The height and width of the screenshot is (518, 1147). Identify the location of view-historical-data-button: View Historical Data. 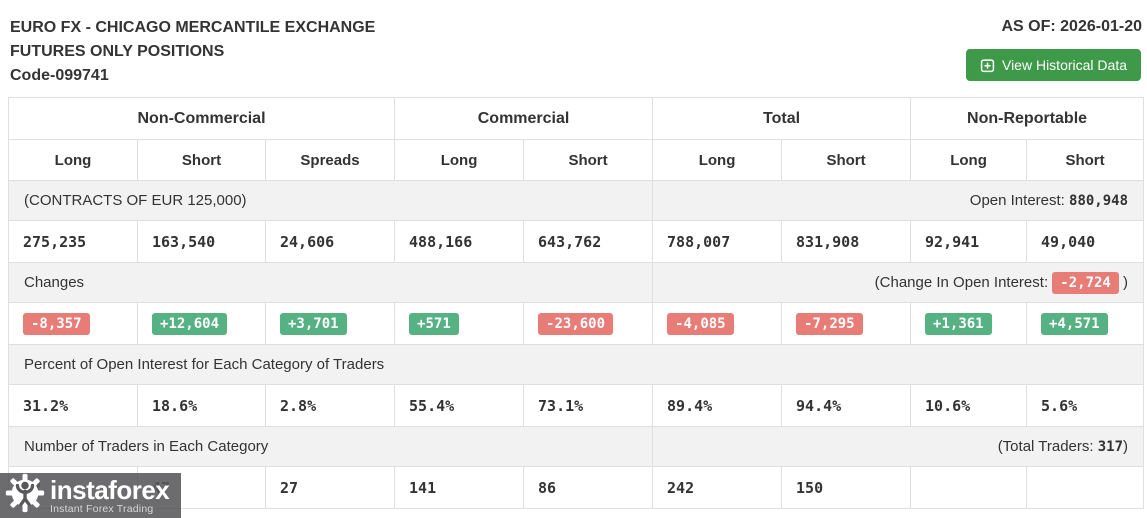
(1053, 65).